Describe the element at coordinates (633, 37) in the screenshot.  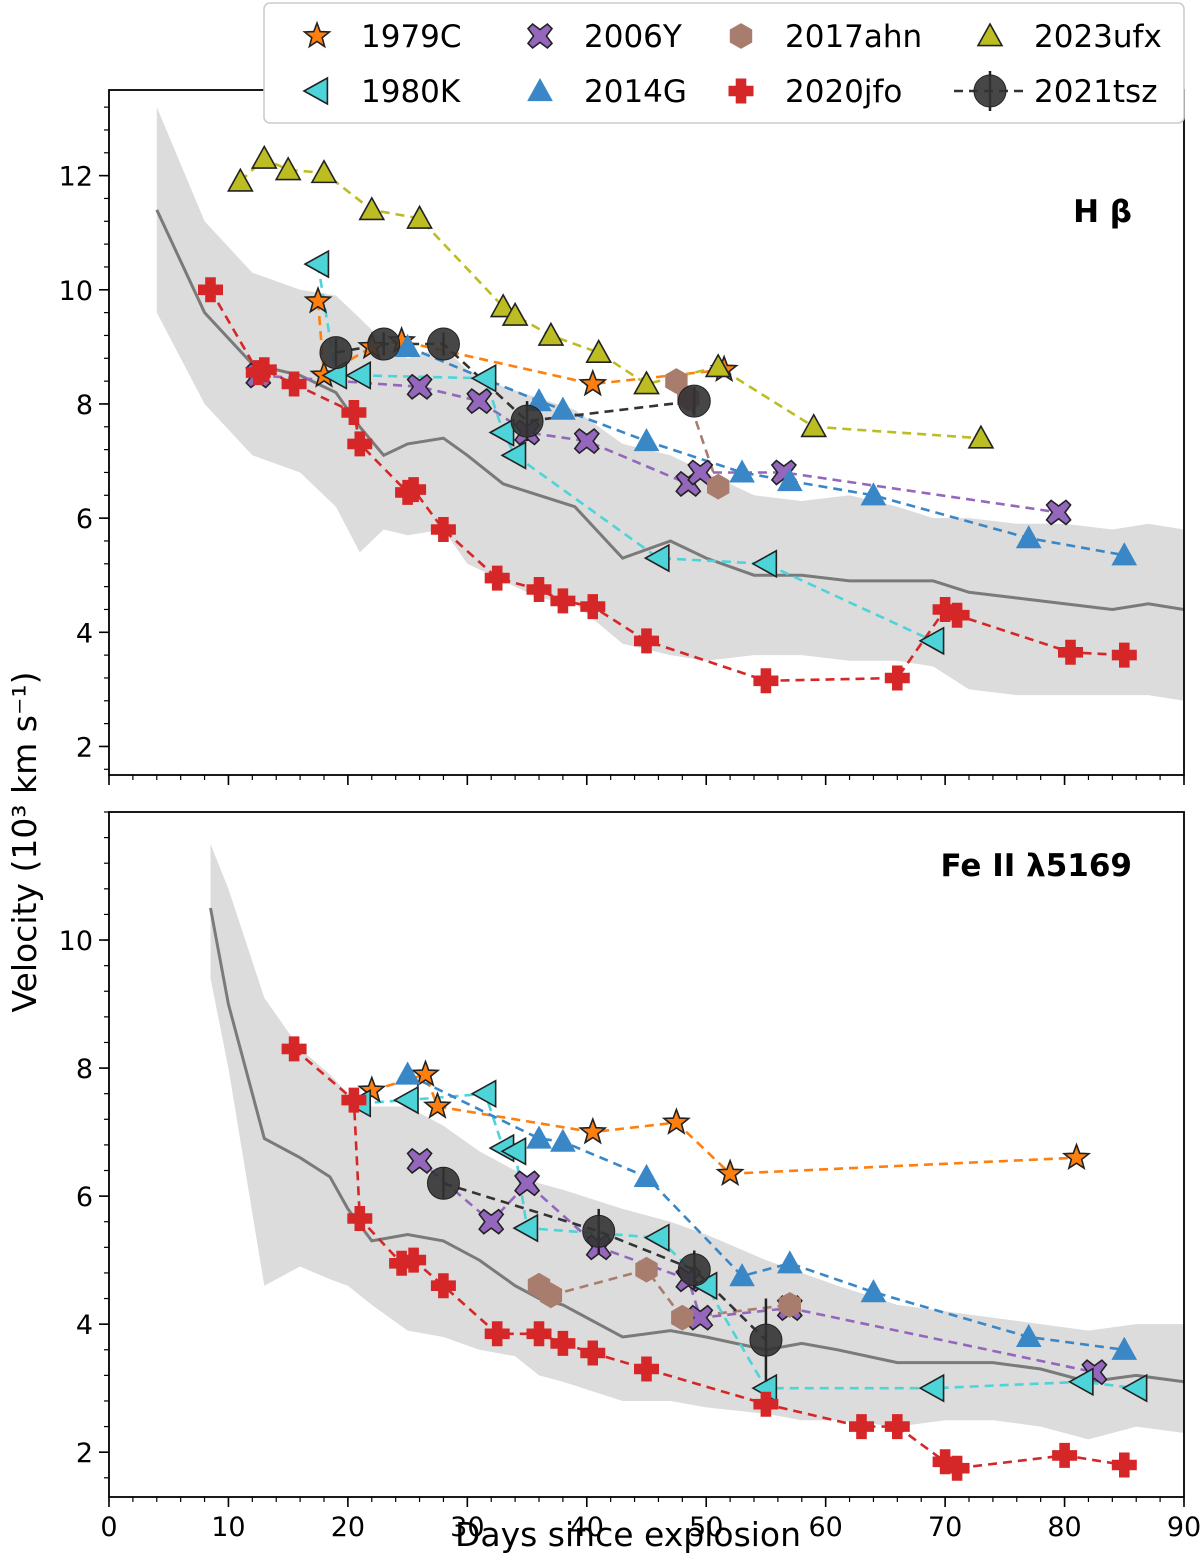
I see `legend-label-2006Y: 2006Y` at that location.